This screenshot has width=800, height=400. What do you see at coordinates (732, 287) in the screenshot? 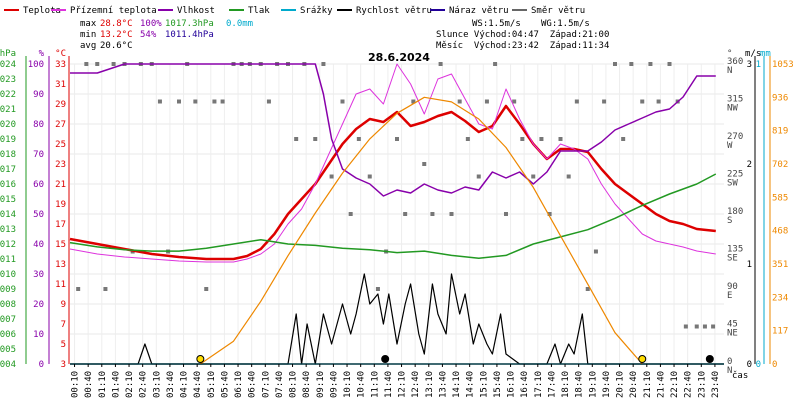
I see `wind-dir-tick-label: 90` at bounding box center [732, 287].